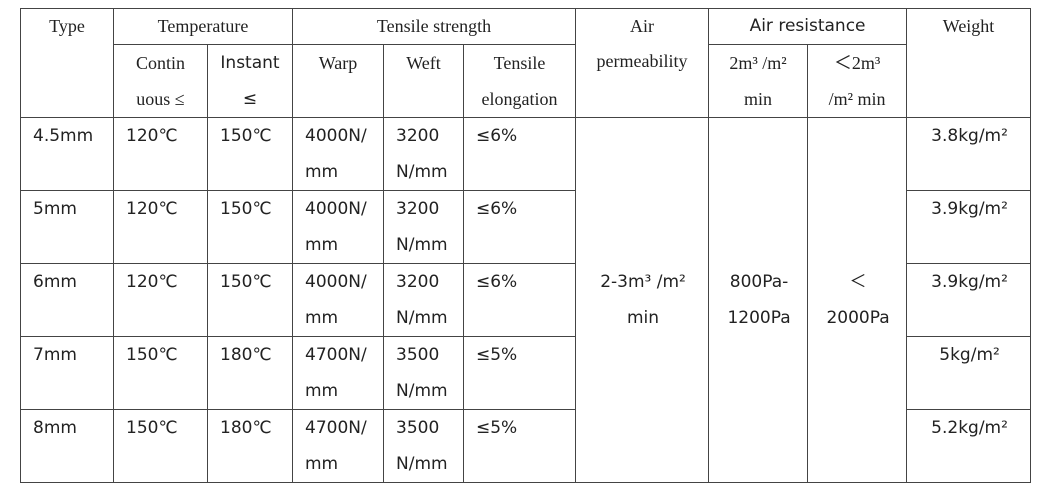 The width and height of the screenshot is (1060, 489). I want to click on table-cell: ＜ 2000Pa, so click(857, 300).